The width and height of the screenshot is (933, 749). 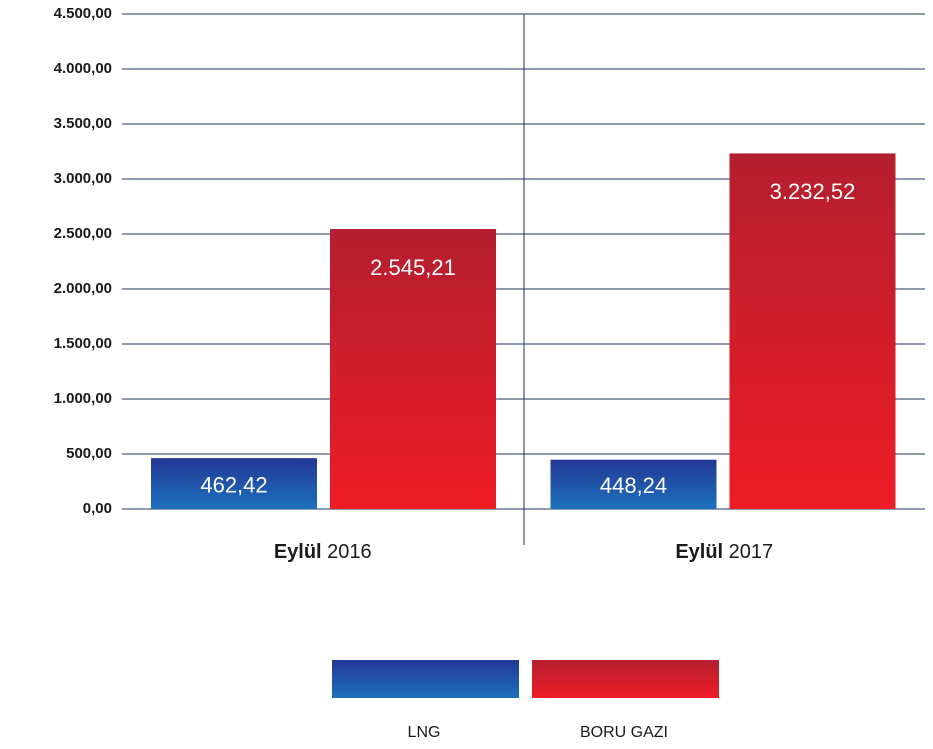 I want to click on x-tick-label: Eylül 2016, so click(x=323, y=552).